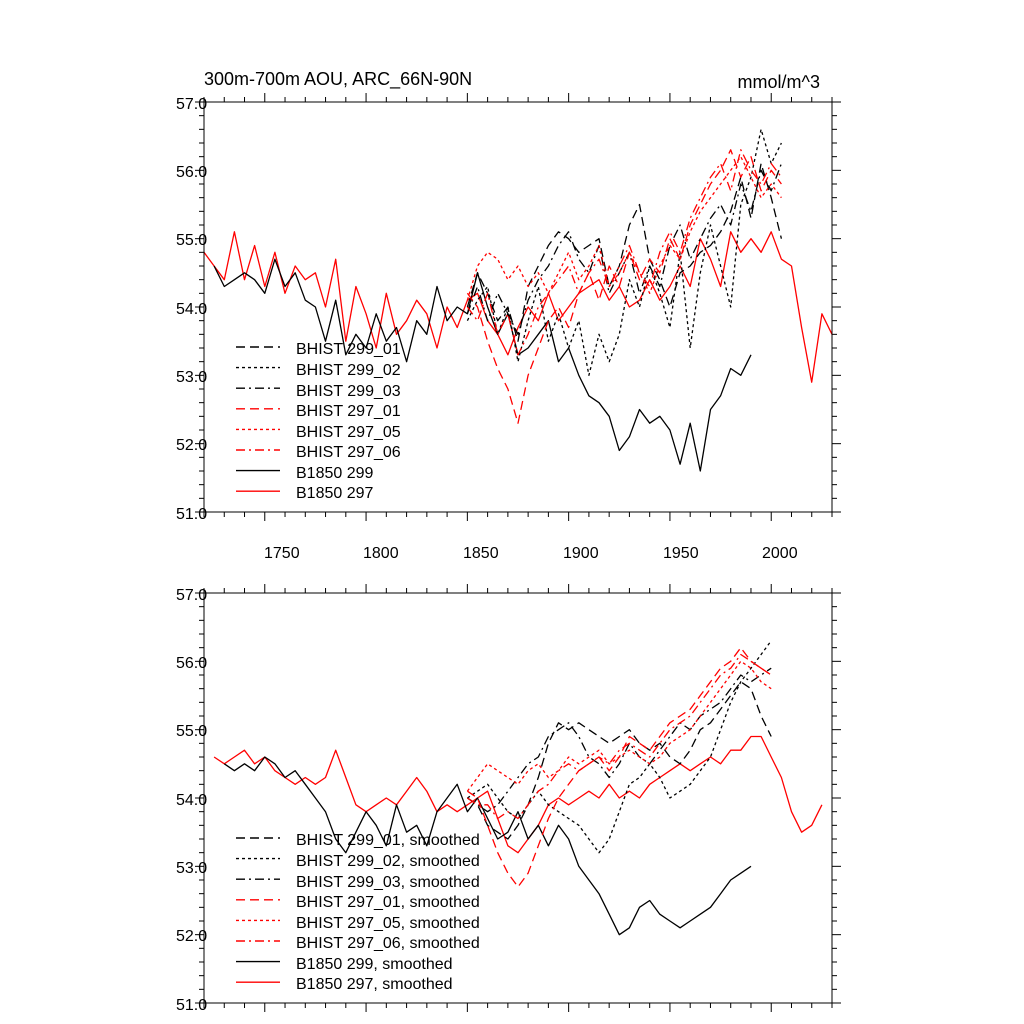 The image size is (1024, 1024). What do you see at coordinates (681, 553) in the screenshot?
I see `top-x-tick-label: 1950` at bounding box center [681, 553].